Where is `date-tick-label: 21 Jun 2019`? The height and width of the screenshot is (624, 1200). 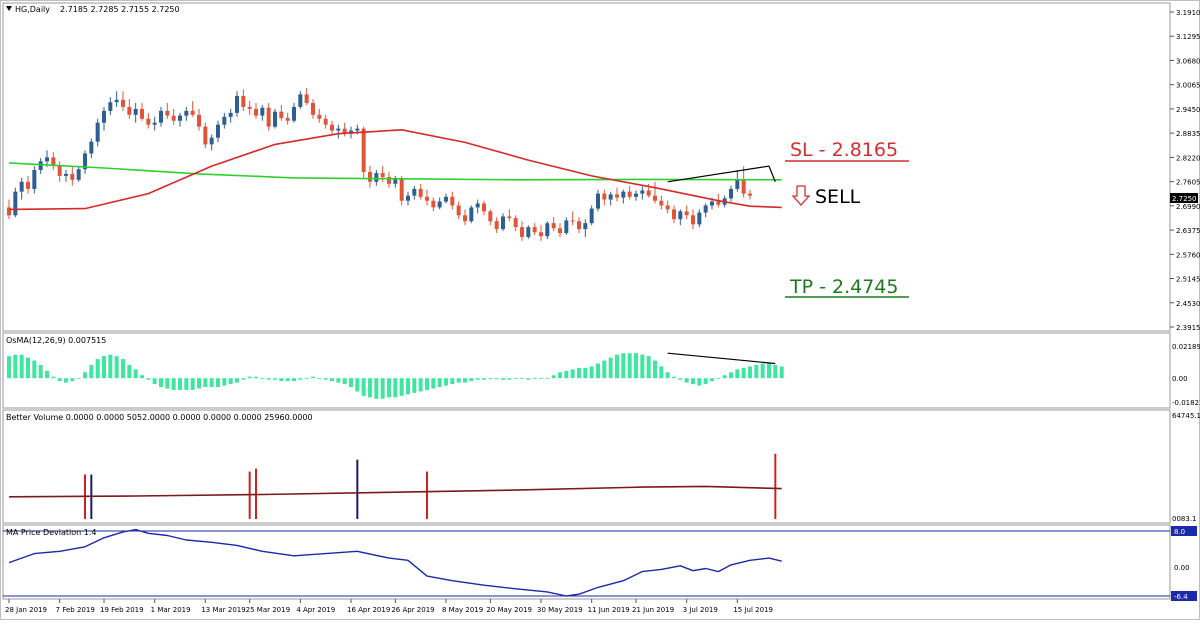 date-tick-label: 21 Jun 2019 is located at coordinates (653, 610).